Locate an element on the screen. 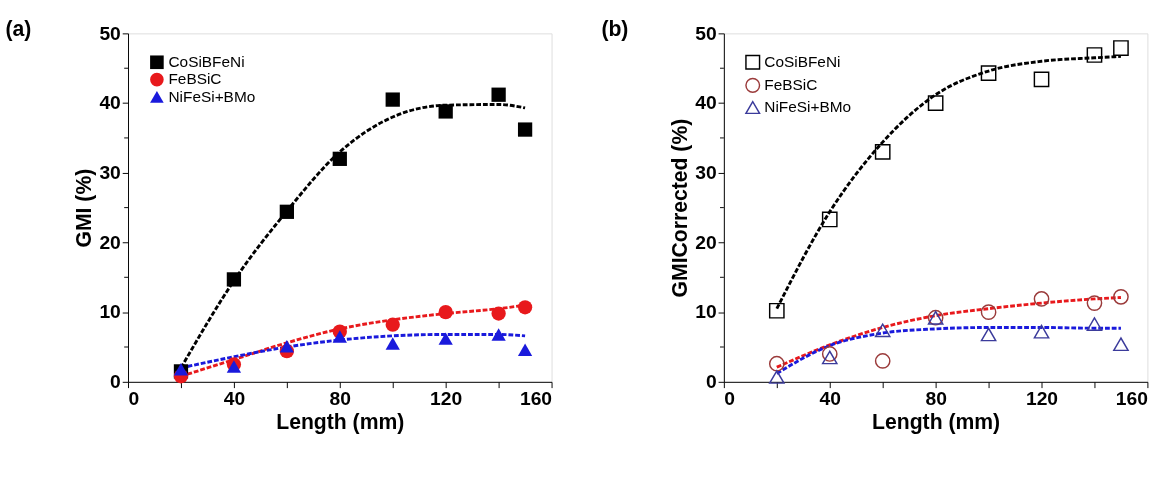  chart-title: (b) is located at coordinates (615, 29).